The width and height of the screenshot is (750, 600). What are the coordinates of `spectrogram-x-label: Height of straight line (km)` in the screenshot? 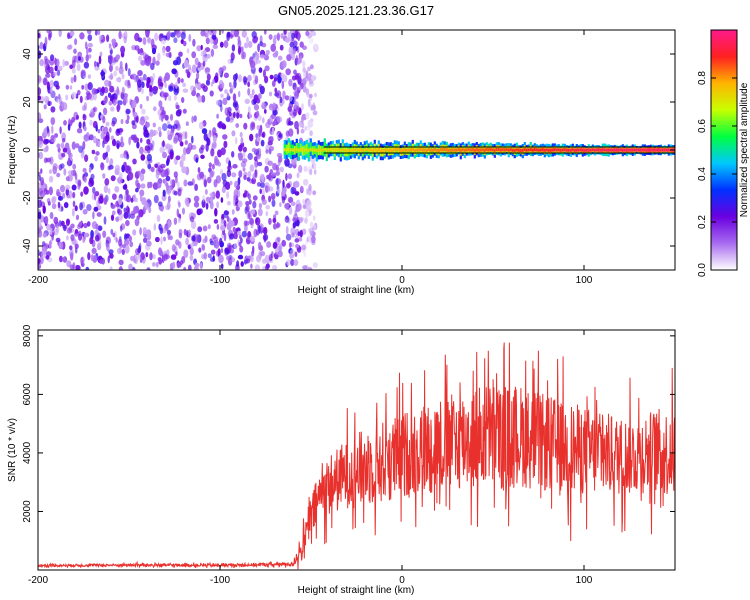 It's located at (356, 290).